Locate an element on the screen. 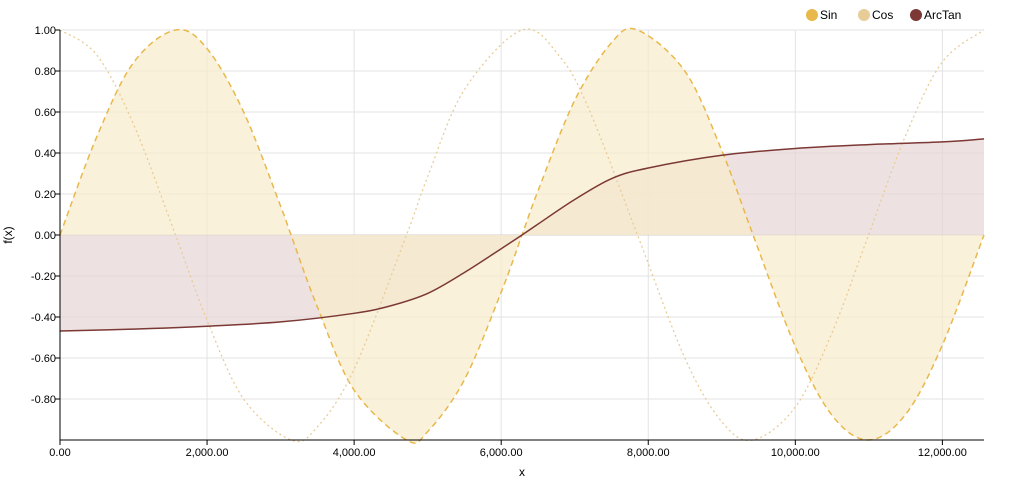 Image resolution: width=1024 pixels, height=500 pixels. y-tick-label: -0.80 is located at coordinates (43, 400).